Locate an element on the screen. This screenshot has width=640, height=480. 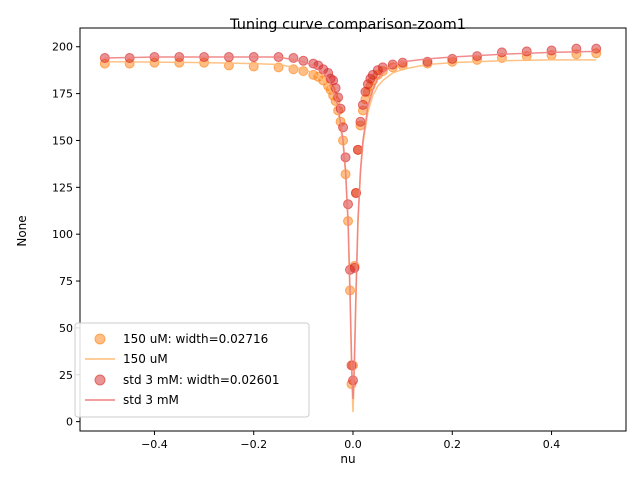
legend-label-std3mm-points: std 3 mM: width=0.02601 is located at coordinates (201, 380).